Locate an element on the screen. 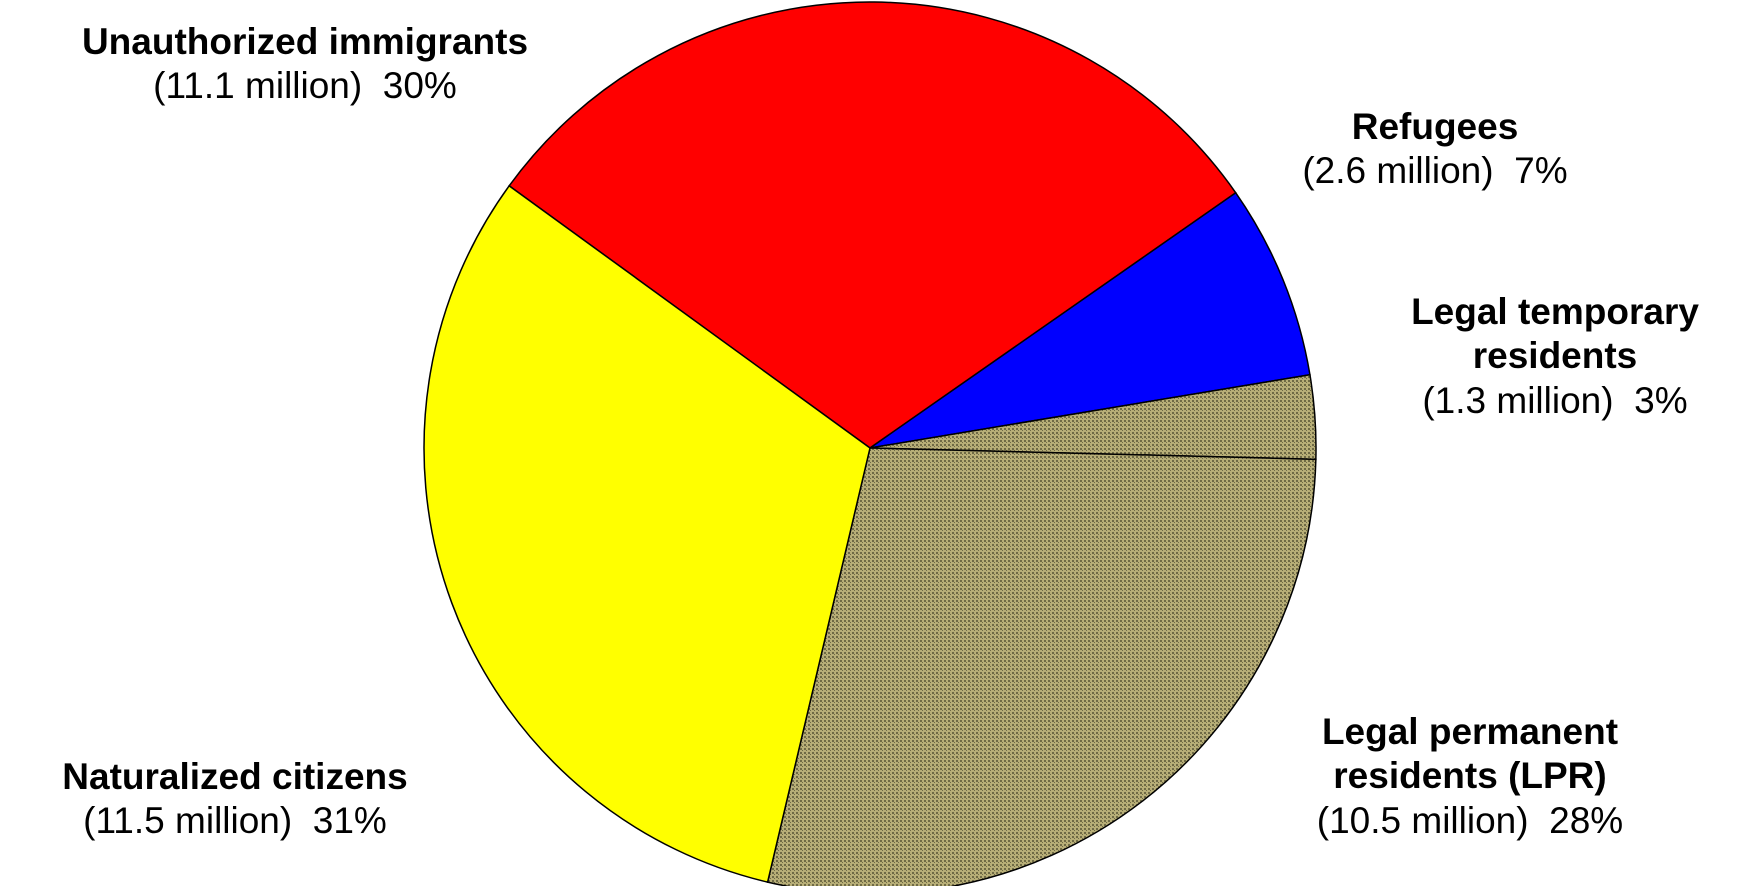 Image resolution: width=1757 pixels, height=886 pixels. slice-percent-refugees: 7% is located at coordinates (1541, 171).